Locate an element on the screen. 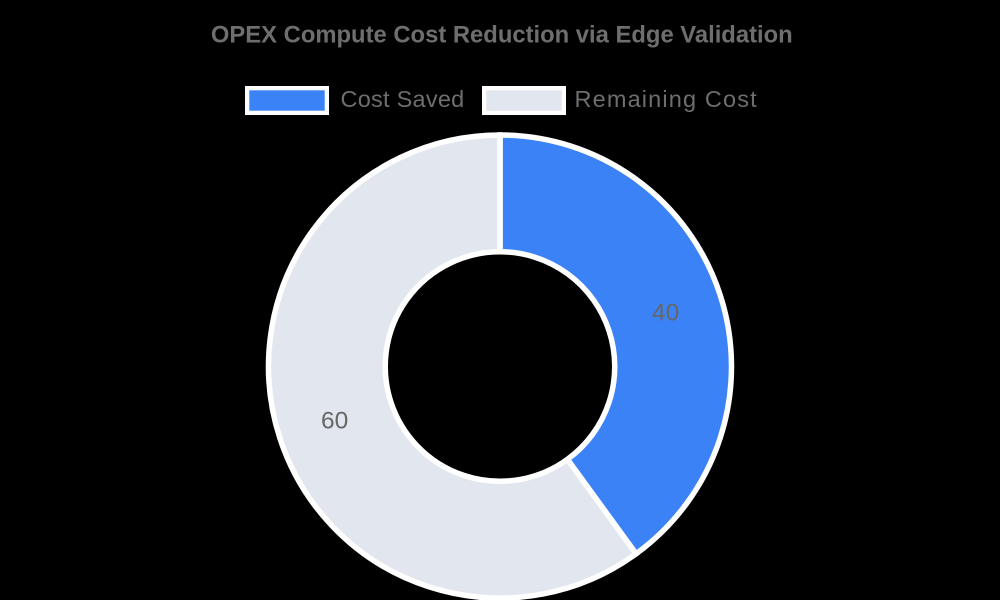  svg-text: Remaining Cost is located at coordinates (666, 99).